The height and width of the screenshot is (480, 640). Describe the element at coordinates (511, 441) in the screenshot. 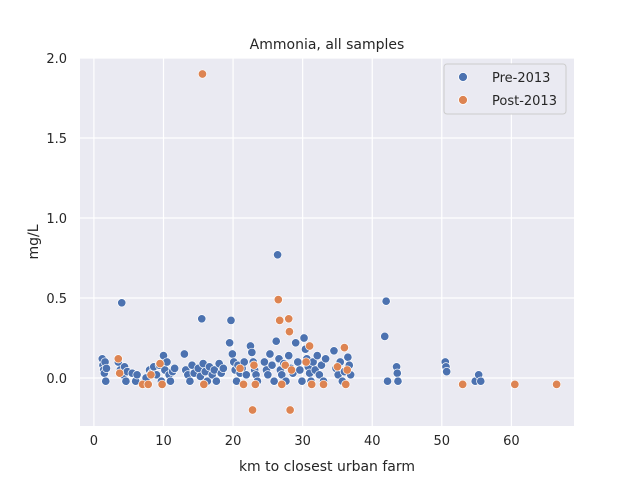

I see `x-tick-label: 60` at that location.